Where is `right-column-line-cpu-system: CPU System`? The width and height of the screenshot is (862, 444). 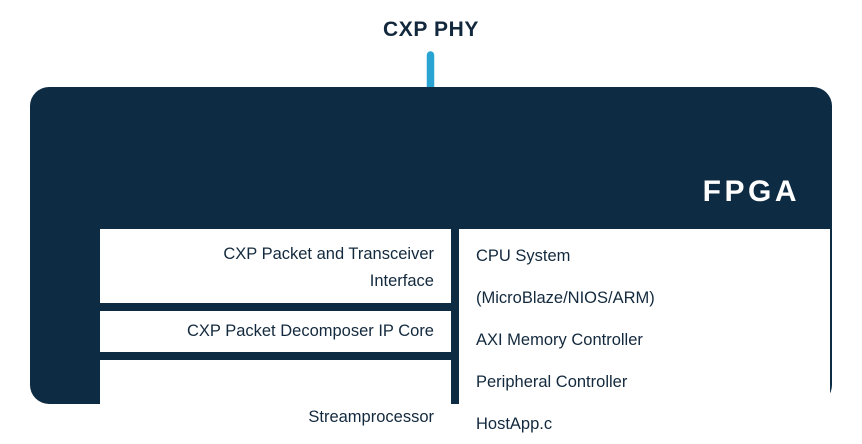
right-column-line-cpu-system: CPU System is located at coordinates (523, 256).